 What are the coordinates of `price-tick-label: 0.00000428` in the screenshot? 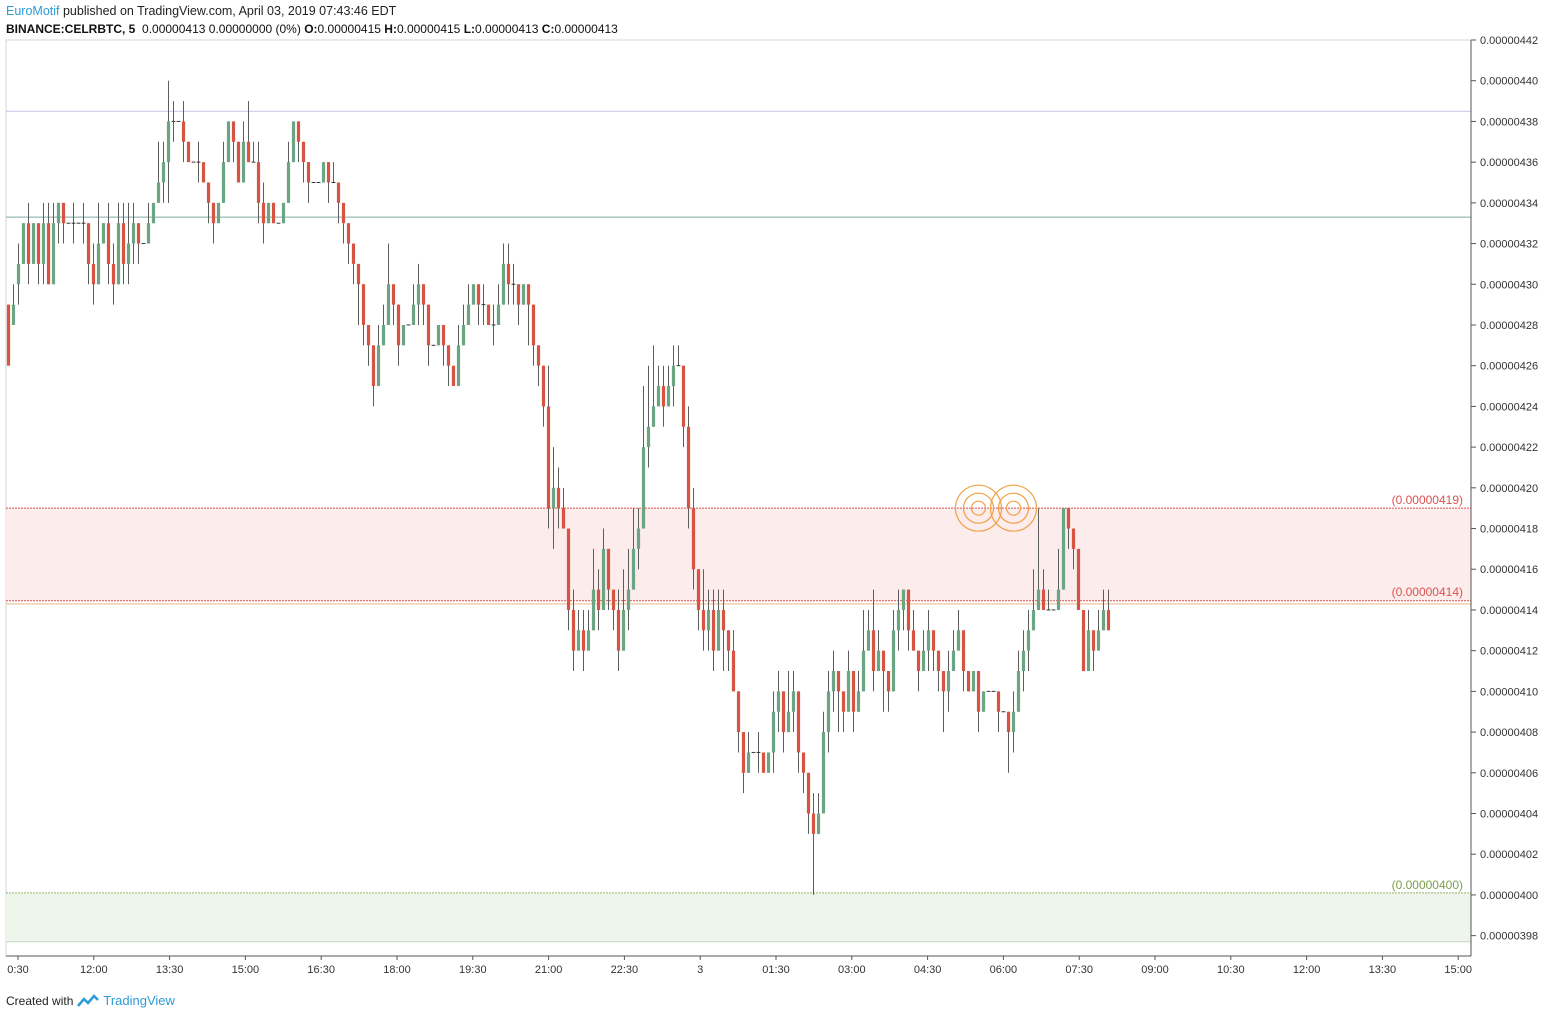 It's located at (1509, 326).